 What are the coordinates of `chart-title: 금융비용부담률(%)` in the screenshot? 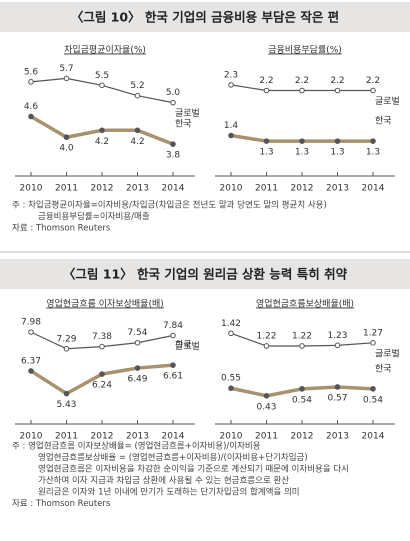 It's located at (305, 50).